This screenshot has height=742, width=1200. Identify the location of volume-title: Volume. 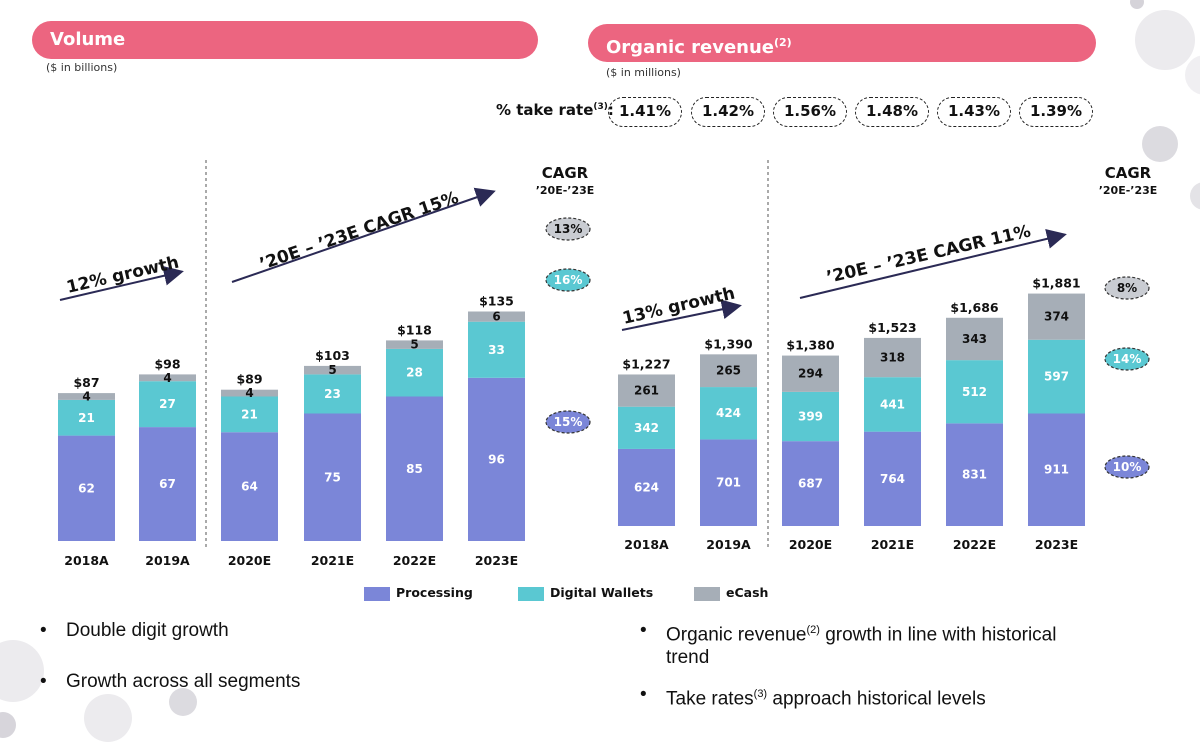
(88, 39).